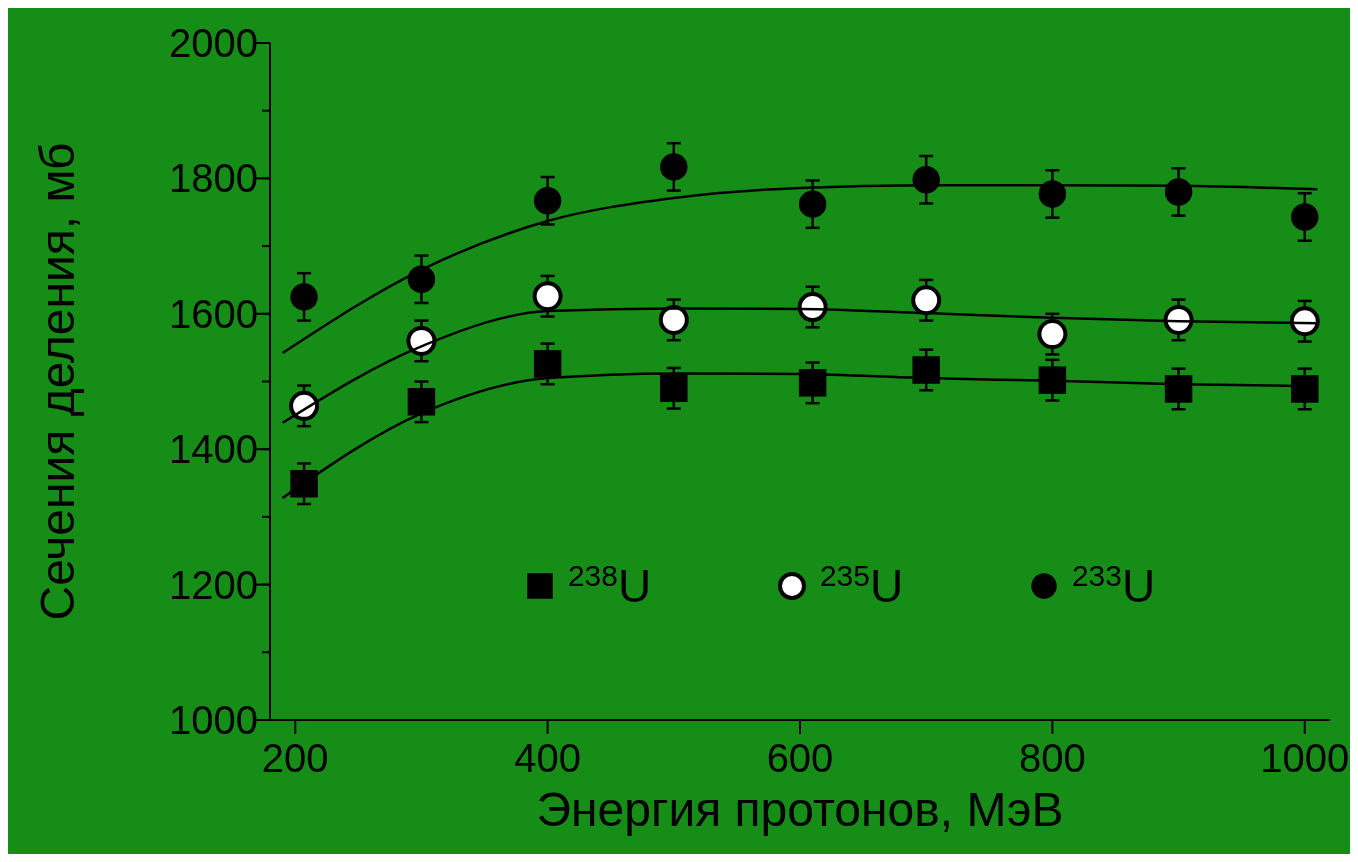  I want to click on legend-label: $^{238}$U, so click(610, 585).